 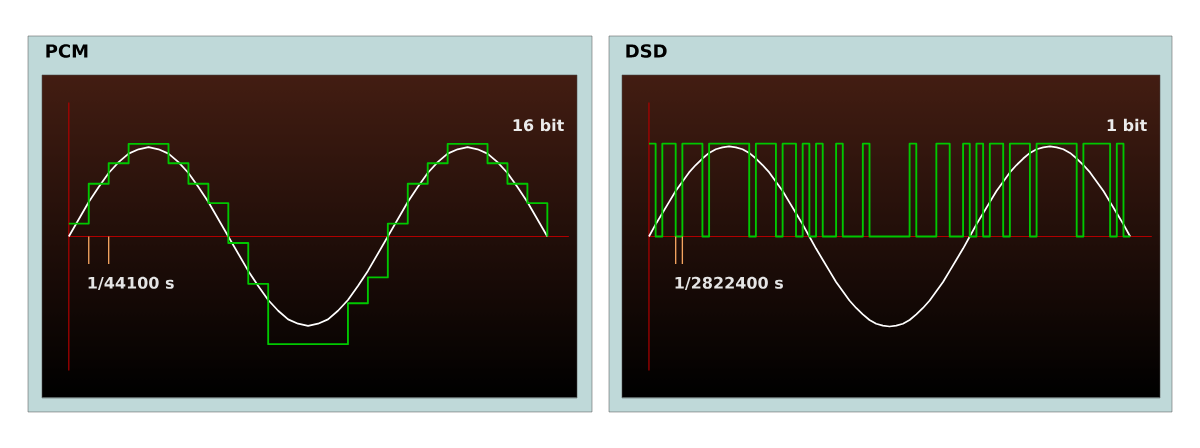 I want to click on chart-title: PCM, so click(x=67, y=51).